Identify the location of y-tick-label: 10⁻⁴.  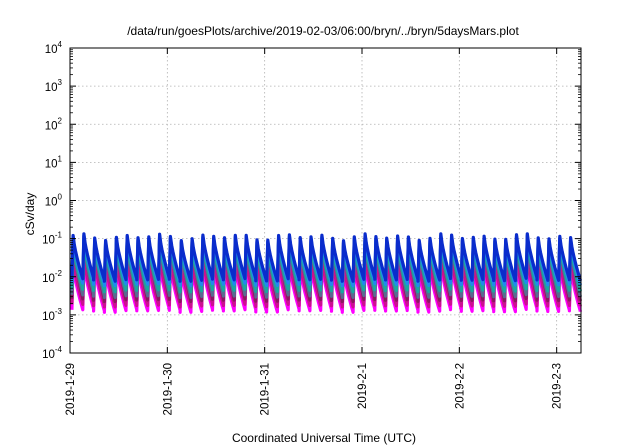
(52, 353).